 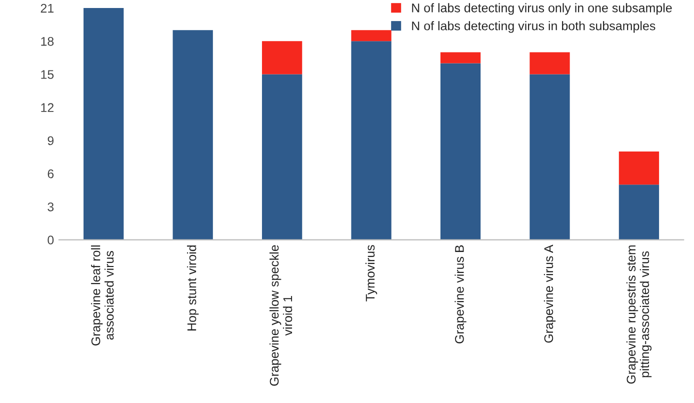 What do you see at coordinates (47, 8) in the screenshot?
I see `y-tick-label: 21` at bounding box center [47, 8].